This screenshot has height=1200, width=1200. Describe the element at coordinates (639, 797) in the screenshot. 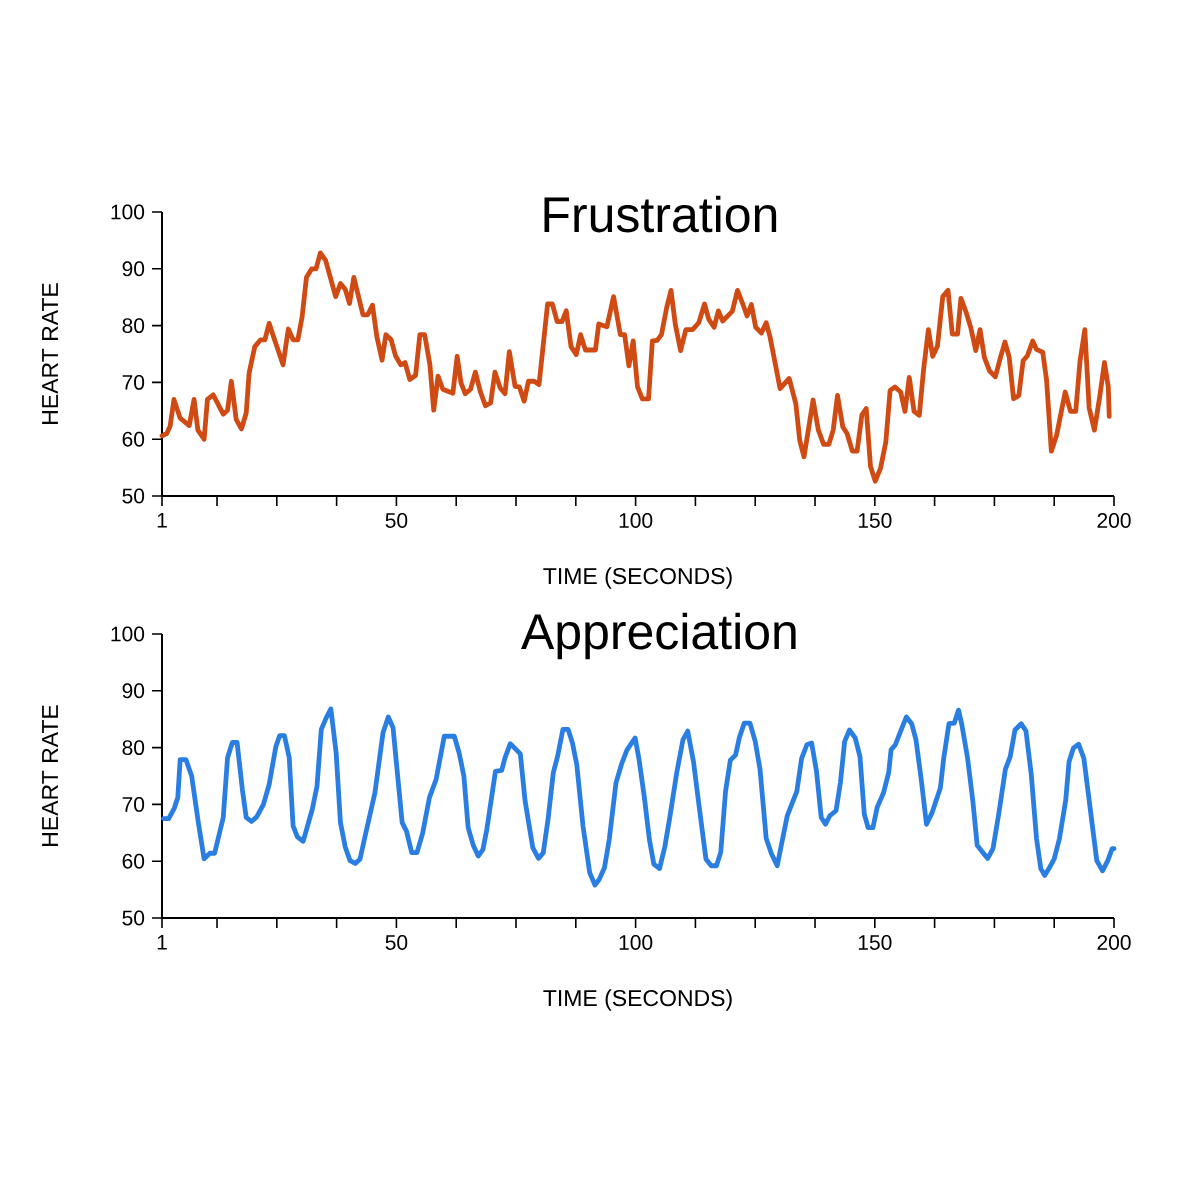

I see `line-series` at that location.